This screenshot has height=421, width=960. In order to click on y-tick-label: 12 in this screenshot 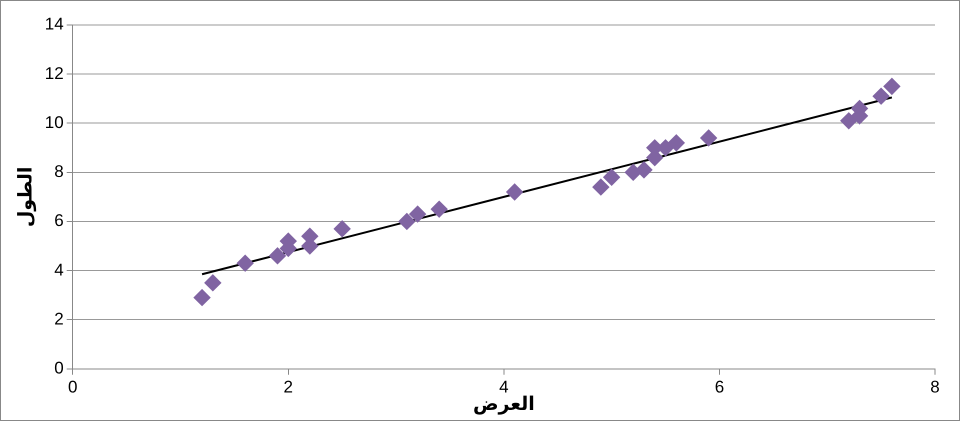, I will do `click(54, 73)`.